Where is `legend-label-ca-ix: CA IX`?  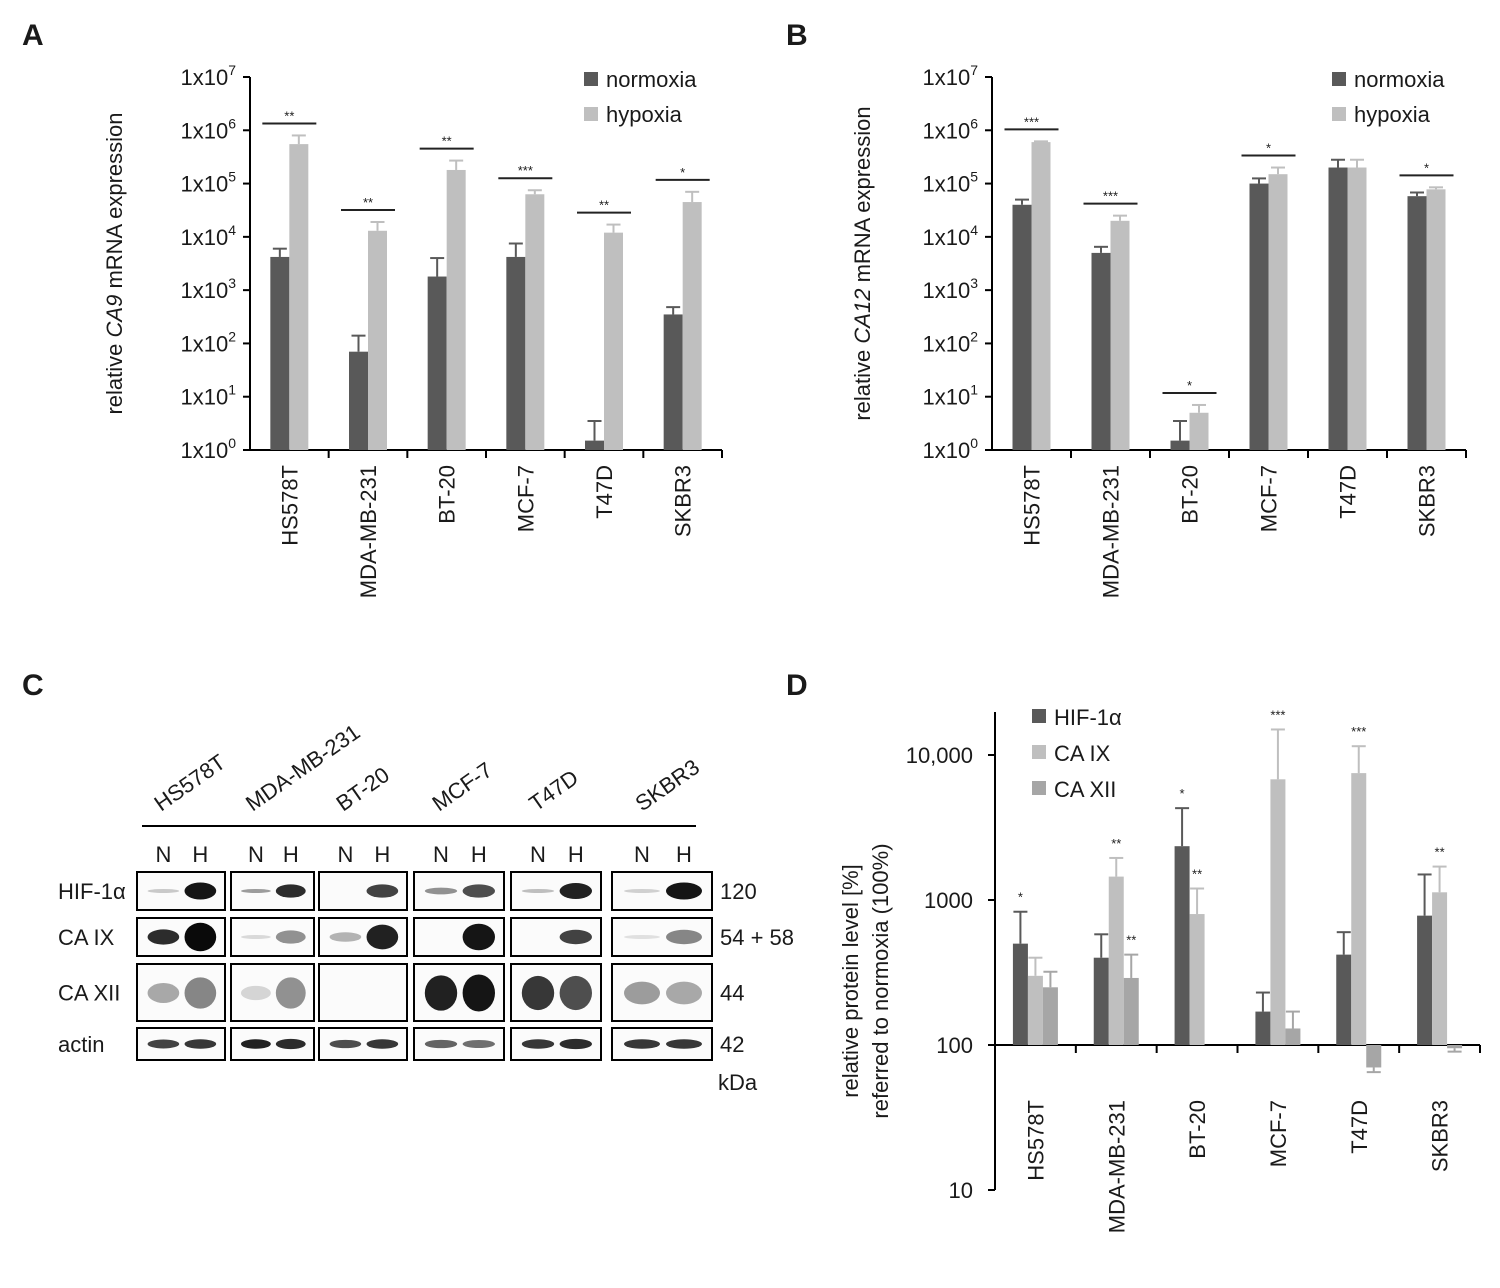
legend-label-ca-ix: CA IX is located at coordinates (1082, 753).